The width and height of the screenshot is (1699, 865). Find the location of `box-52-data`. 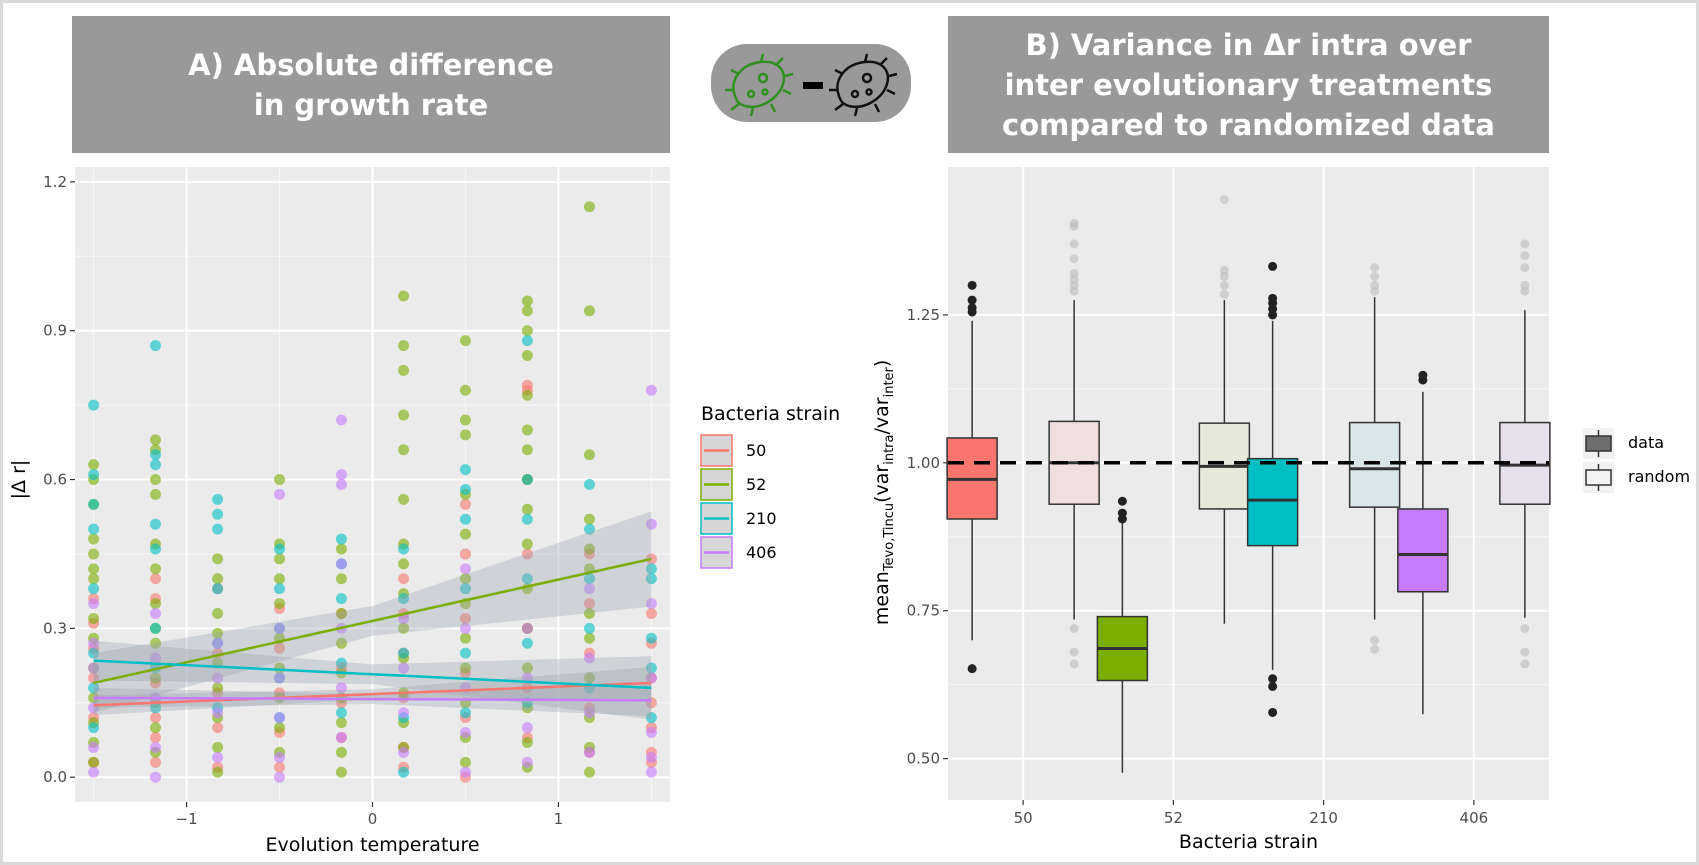

box-52-data is located at coordinates (1122, 634).